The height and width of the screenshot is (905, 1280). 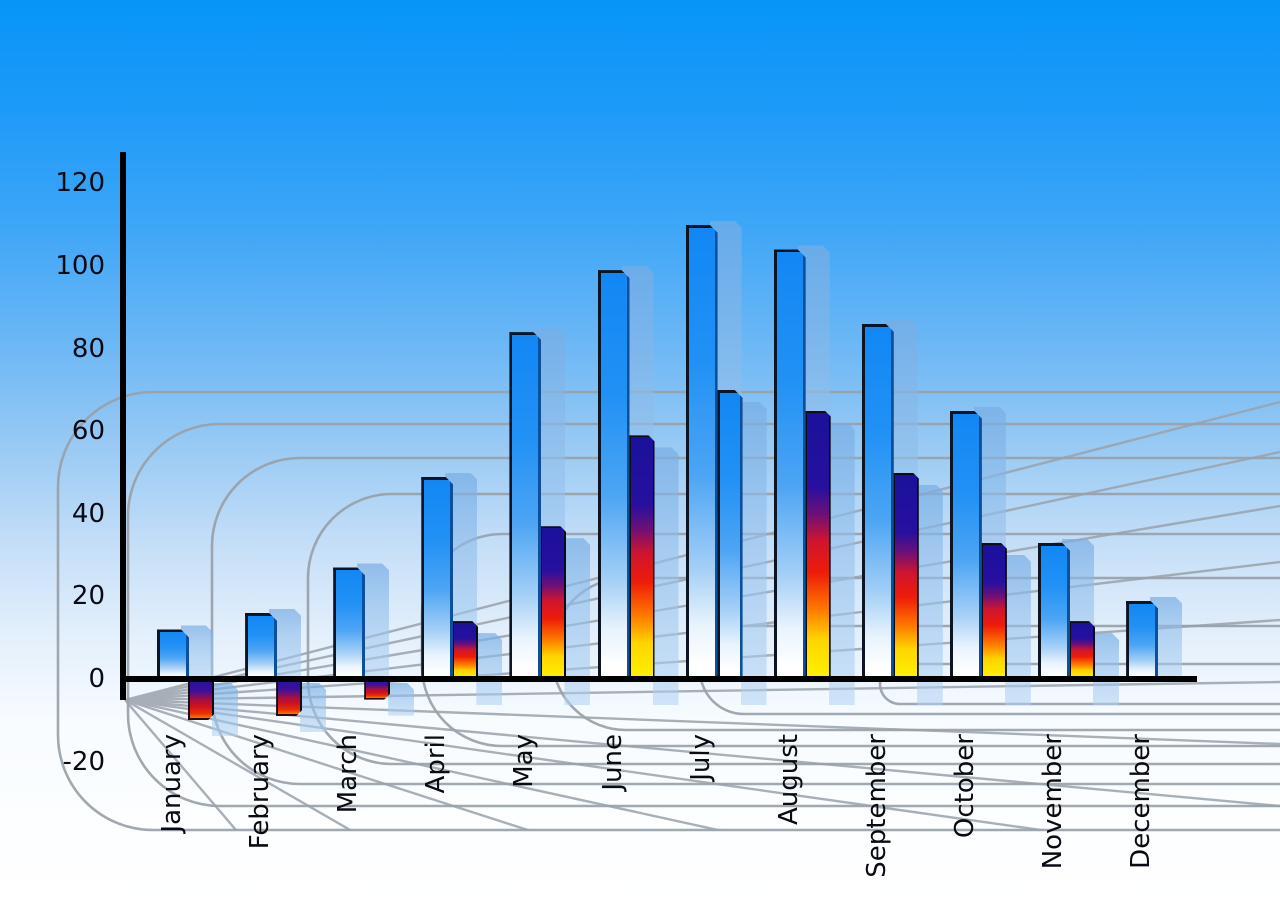 I want to click on echo-secondary-october, so click(x=1018, y=630).